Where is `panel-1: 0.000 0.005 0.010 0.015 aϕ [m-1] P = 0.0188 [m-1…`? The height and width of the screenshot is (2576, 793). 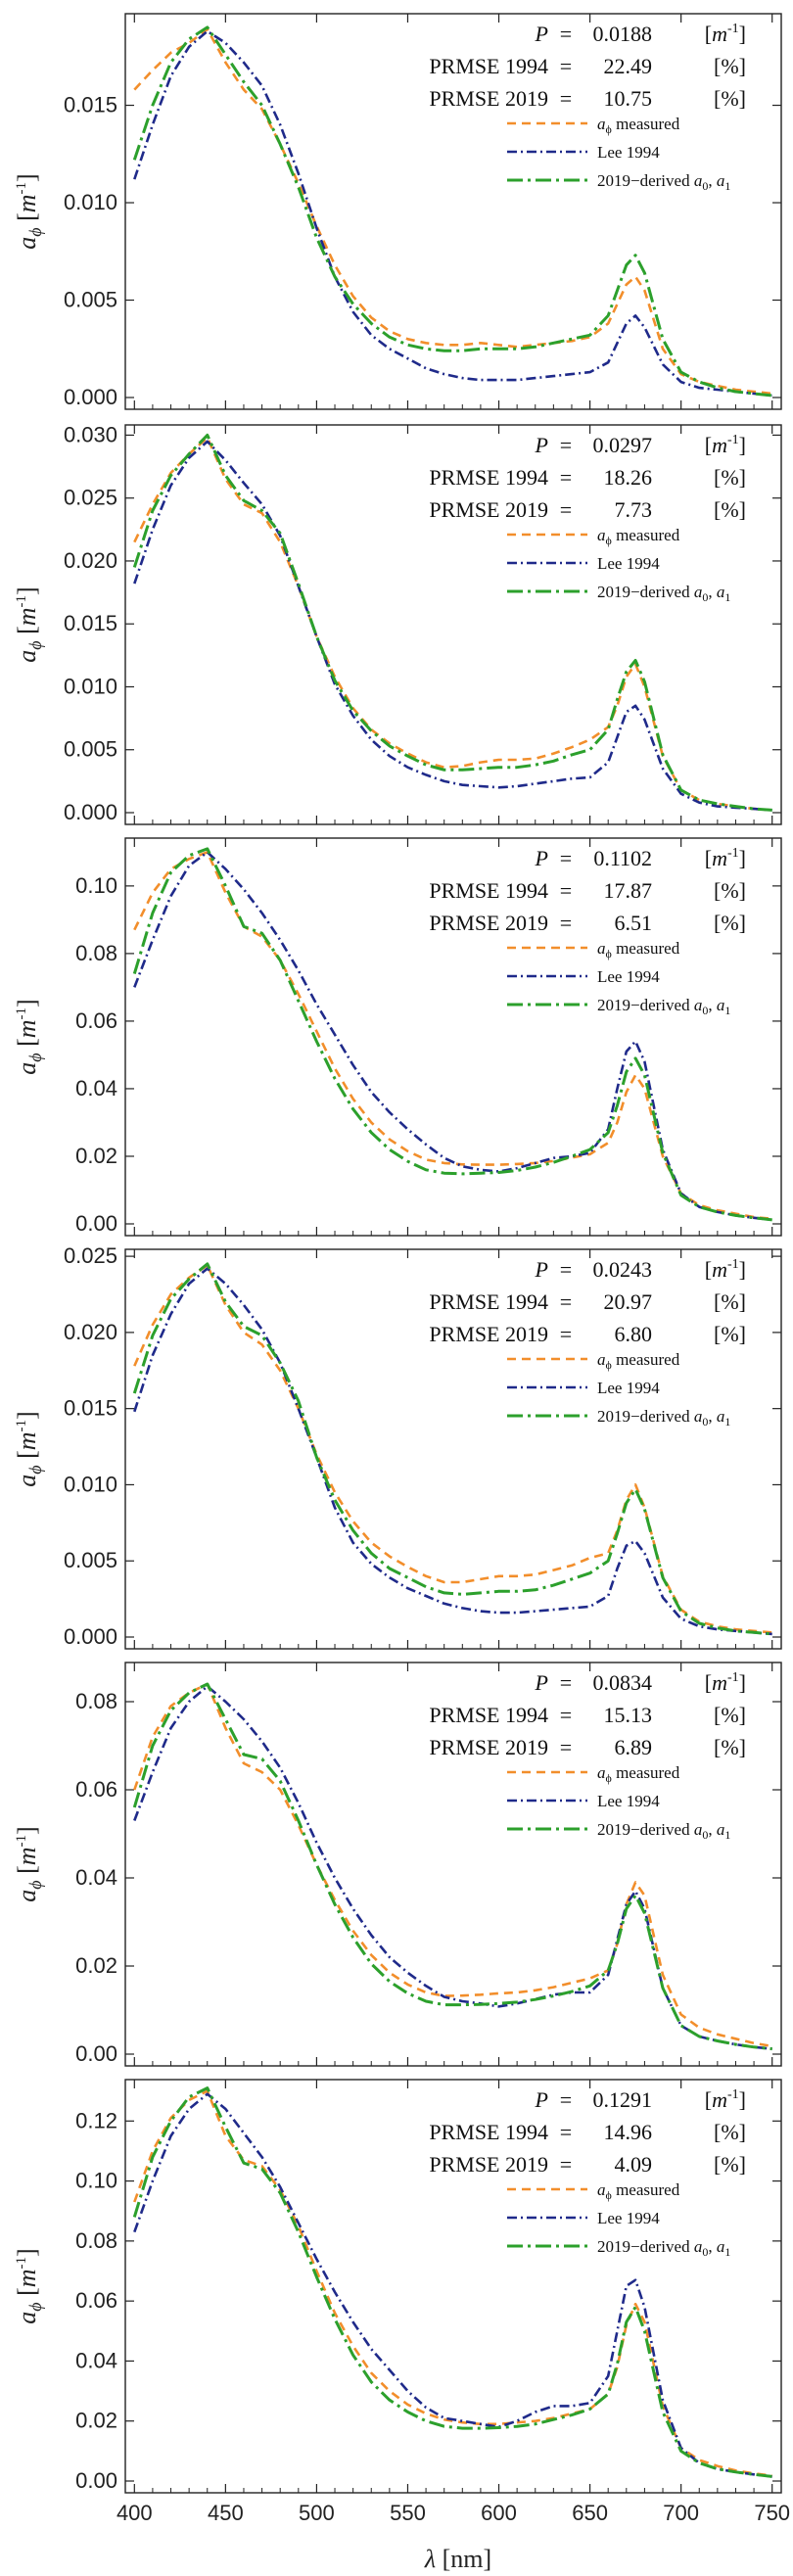
panel-1: 0.000 0.005 0.010 0.015 aϕ [m-1] P = 0.0188 [m-1… is located at coordinates (397, 211).